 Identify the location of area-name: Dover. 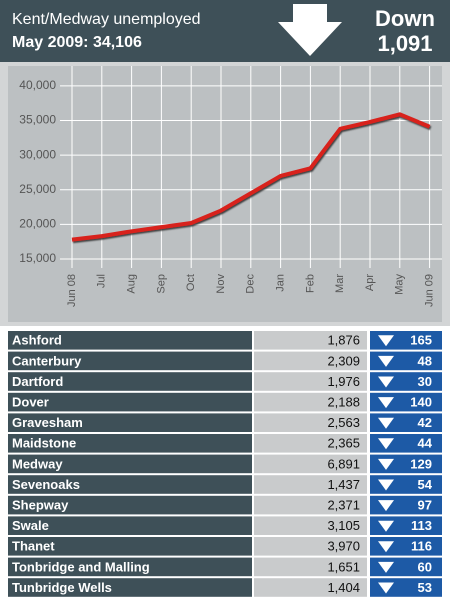
(30, 402).